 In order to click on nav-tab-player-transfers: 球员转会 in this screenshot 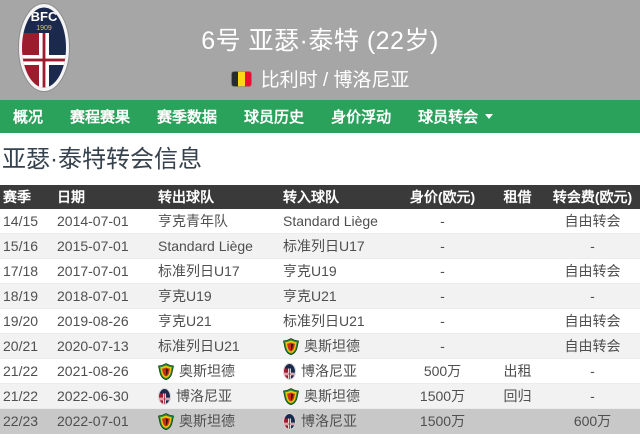, I will do `click(456, 116)`.